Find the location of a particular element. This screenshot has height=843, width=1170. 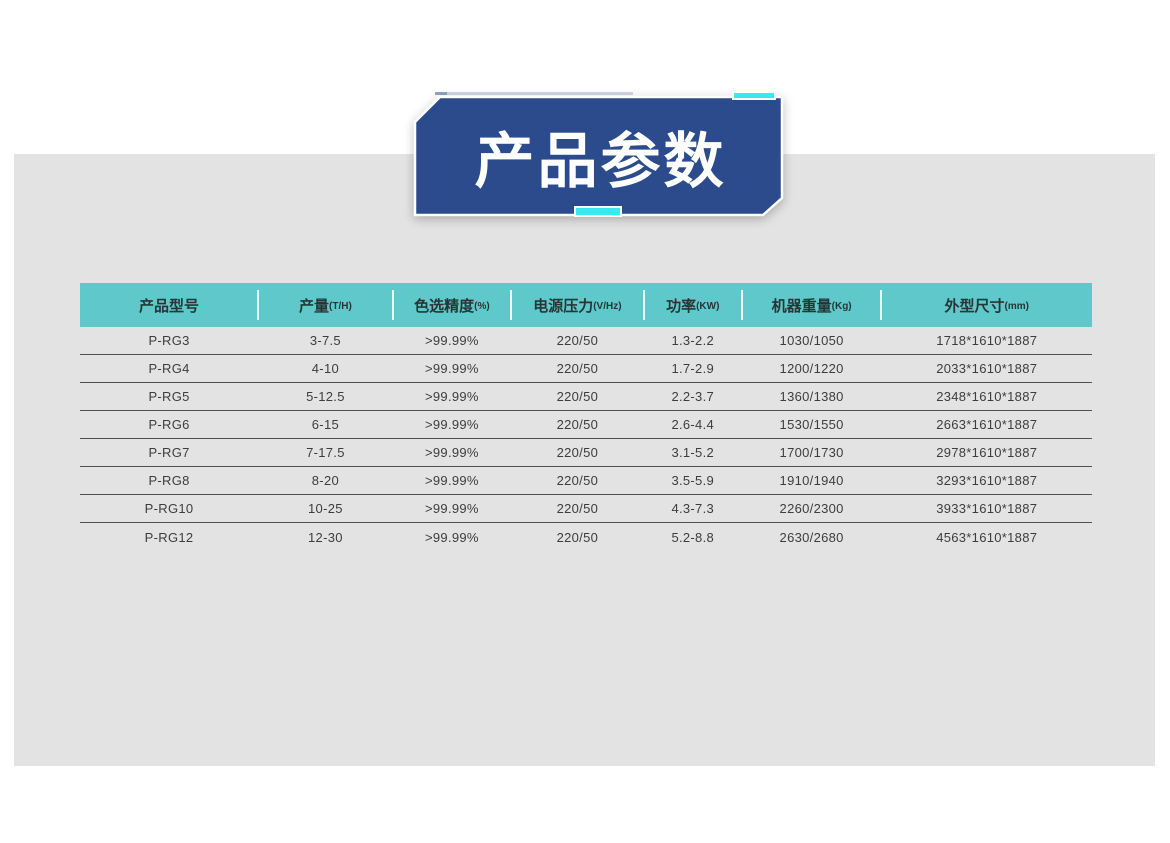

column-header-output: 产量 (T/H) is located at coordinates (326, 305).